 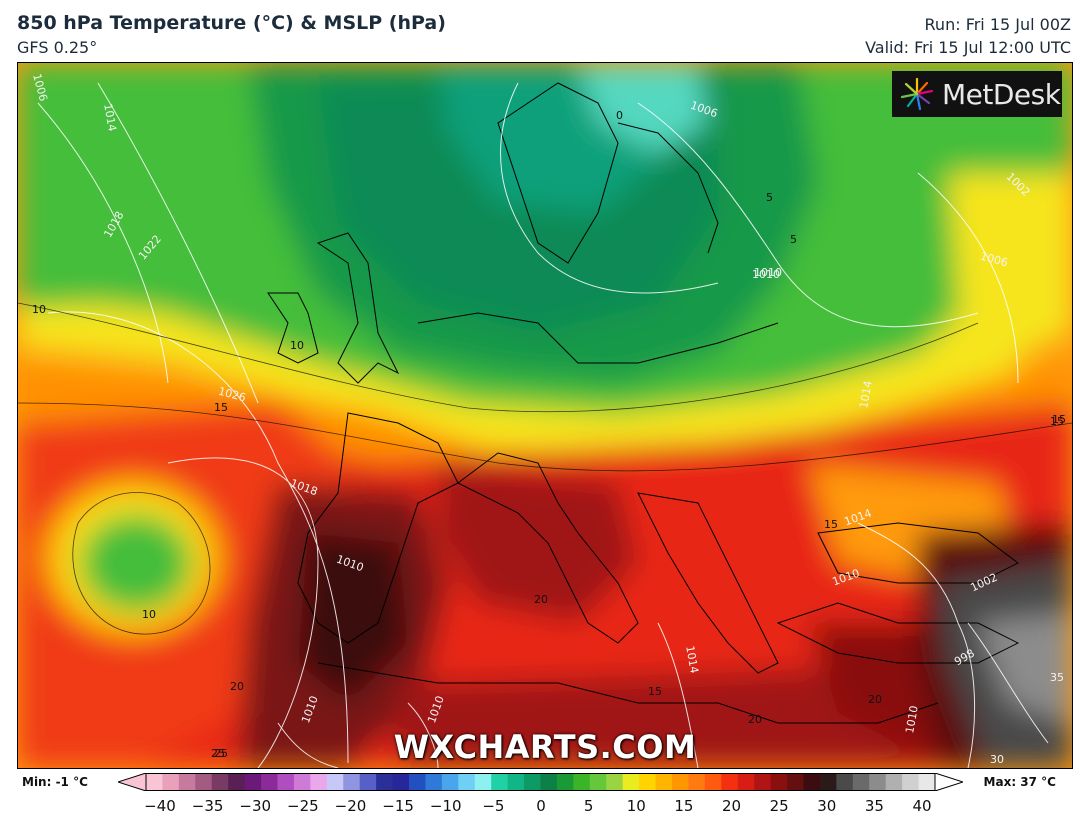 What do you see at coordinates (132, 782) in the screenshot?
I see `color-scale-low-arrow` at bounding box center [132, 782].